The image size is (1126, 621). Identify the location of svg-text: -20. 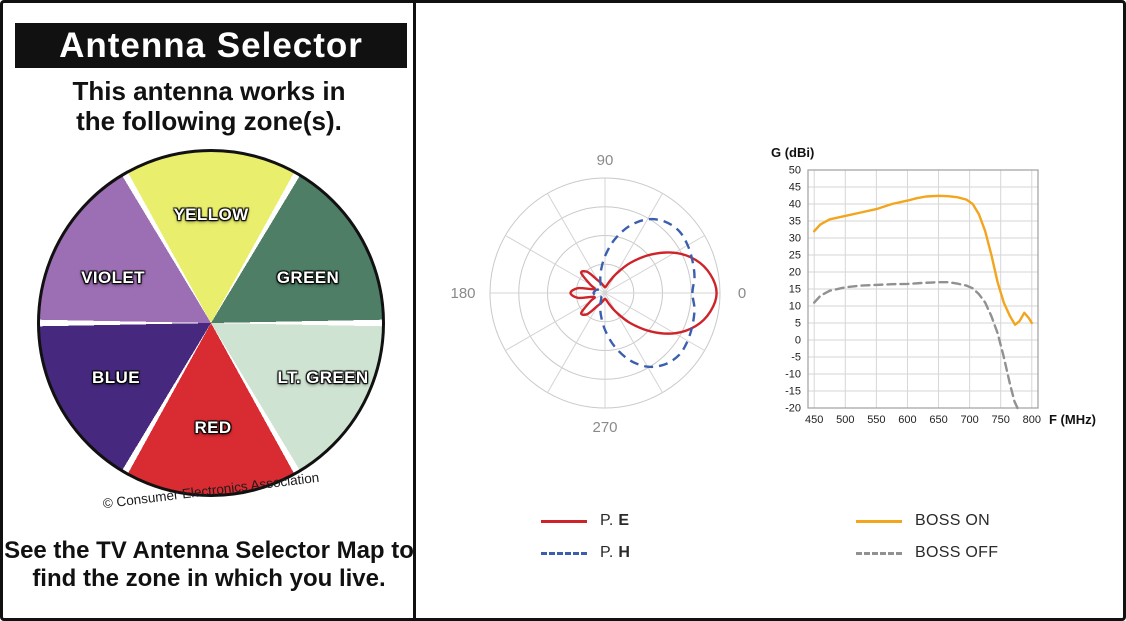
(793, 409).